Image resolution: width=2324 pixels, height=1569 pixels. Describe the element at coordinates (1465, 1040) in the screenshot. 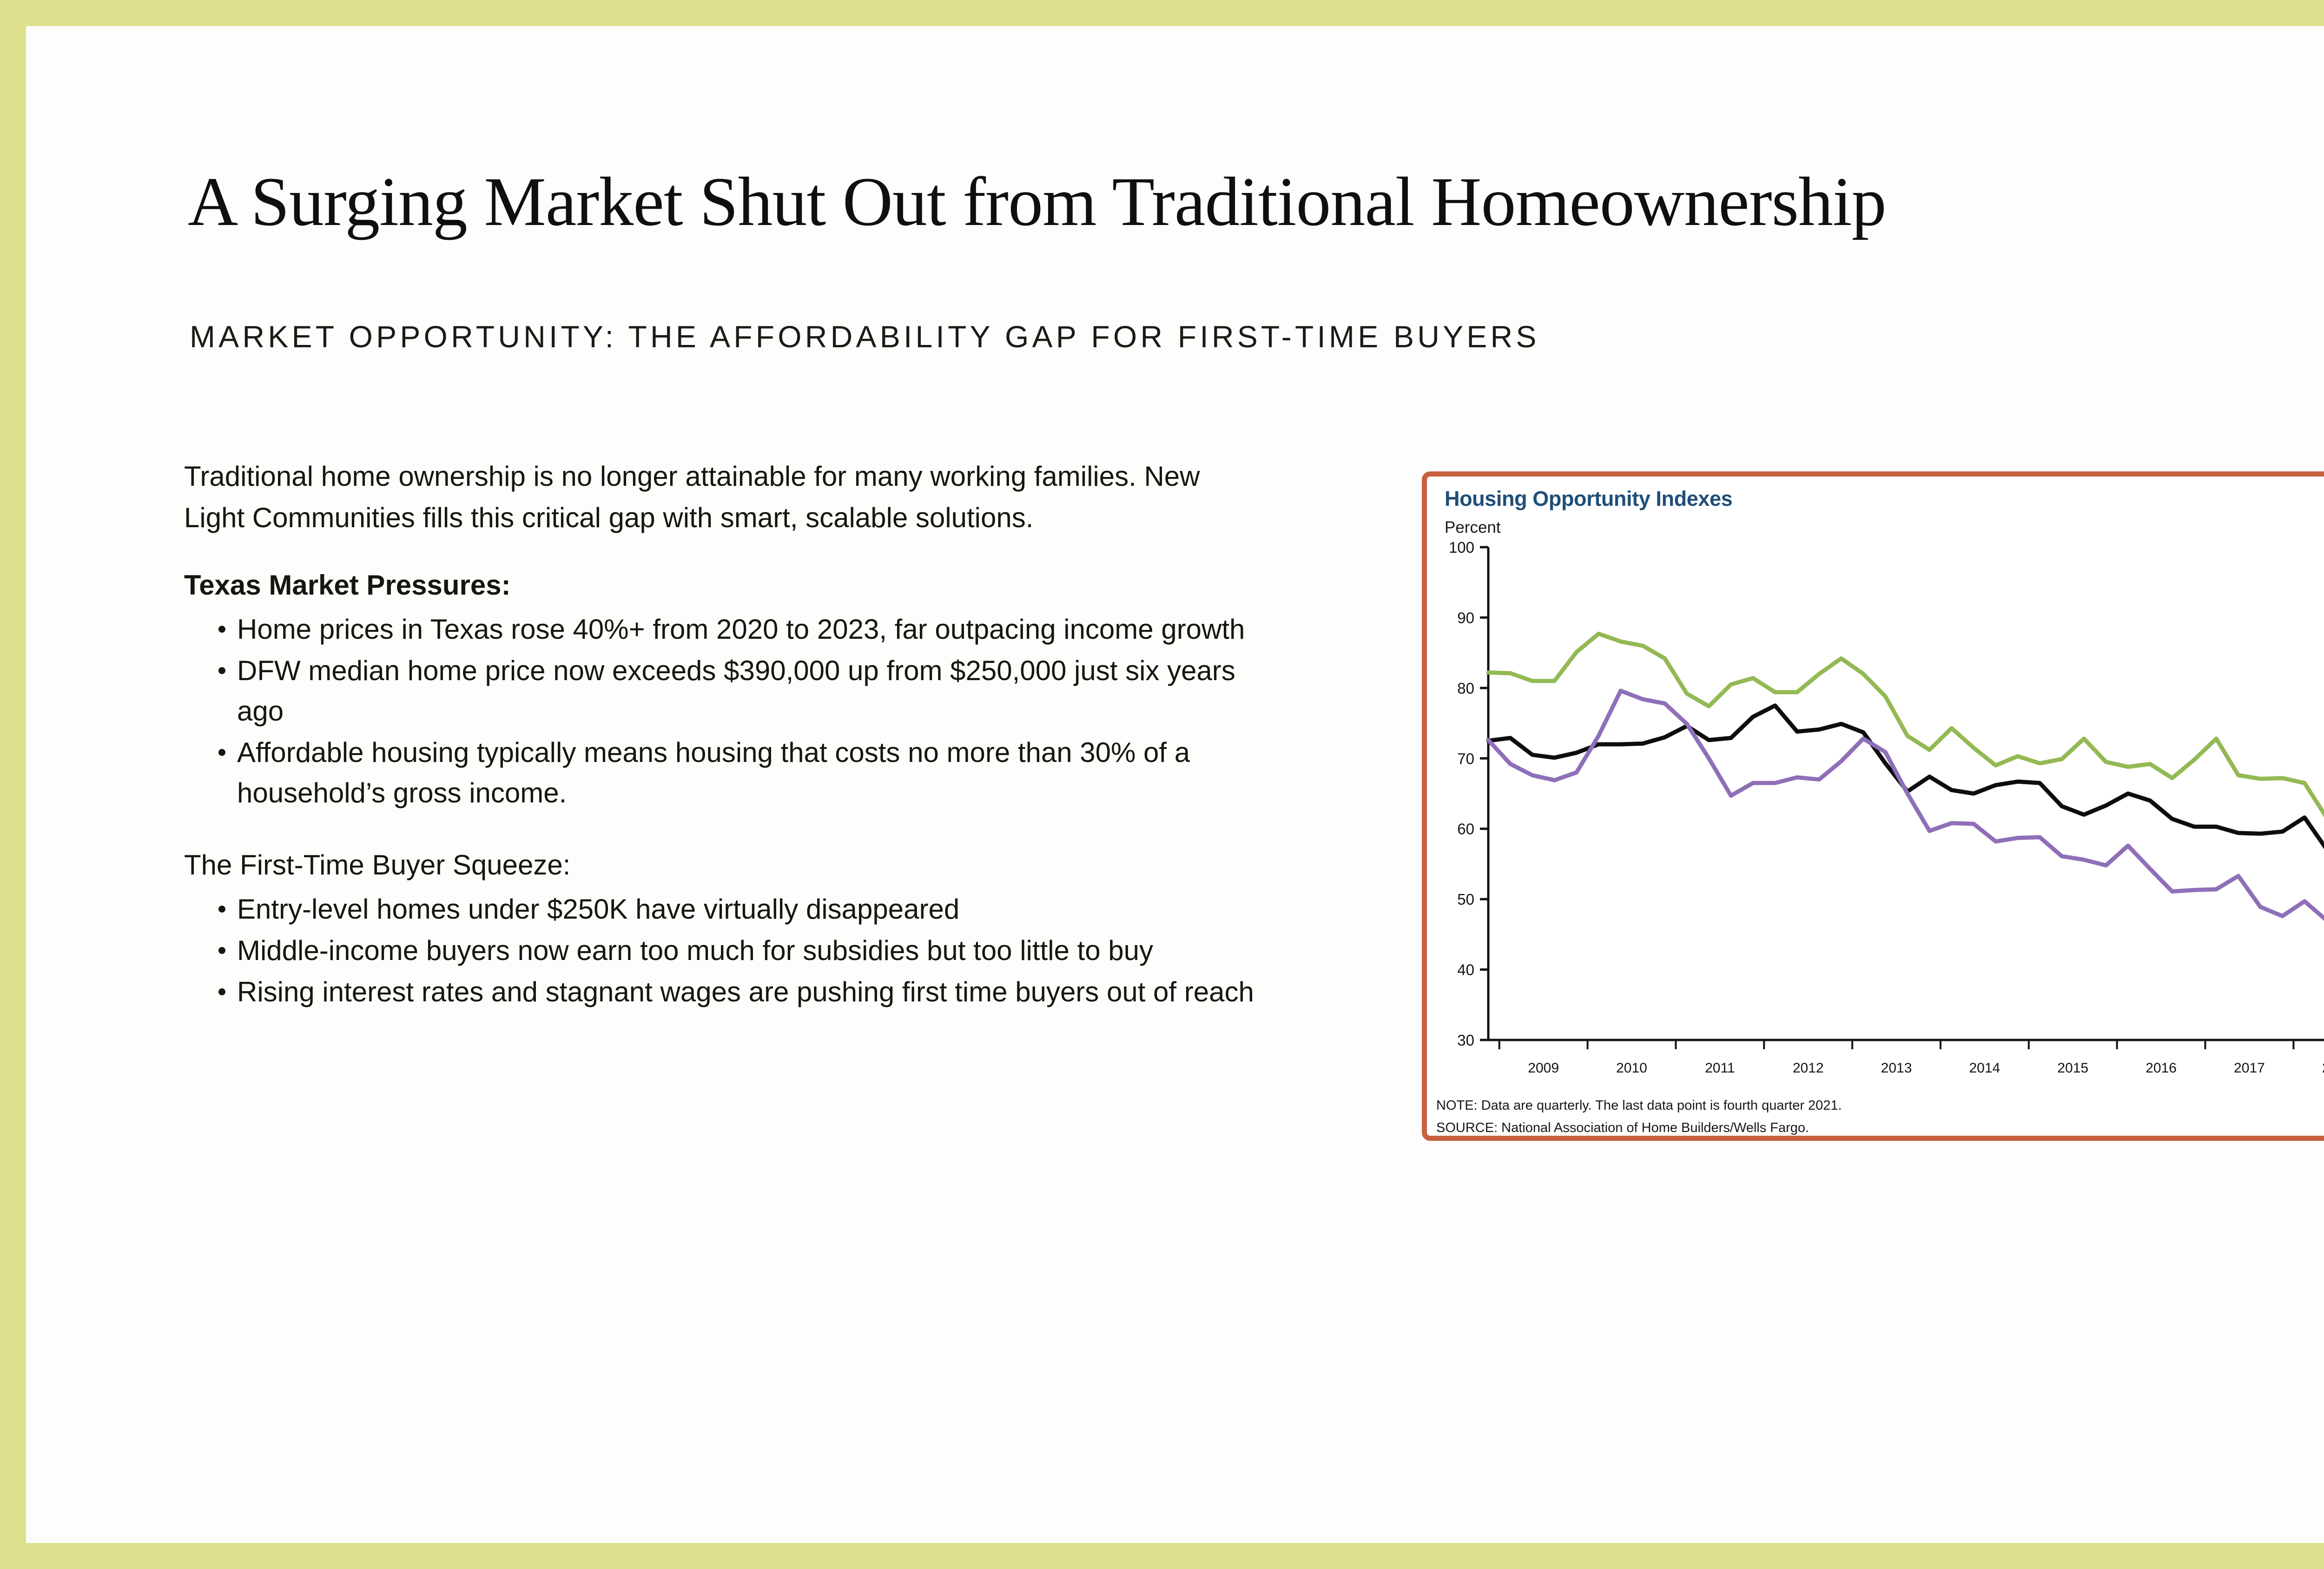

I see `y-tick-label: 30` at that location.